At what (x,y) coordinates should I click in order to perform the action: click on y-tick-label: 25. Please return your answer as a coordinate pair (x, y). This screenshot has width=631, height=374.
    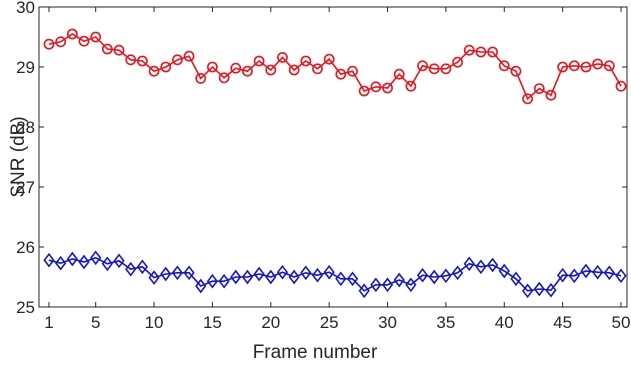
    Looking at the image, I should click on (25, 307).